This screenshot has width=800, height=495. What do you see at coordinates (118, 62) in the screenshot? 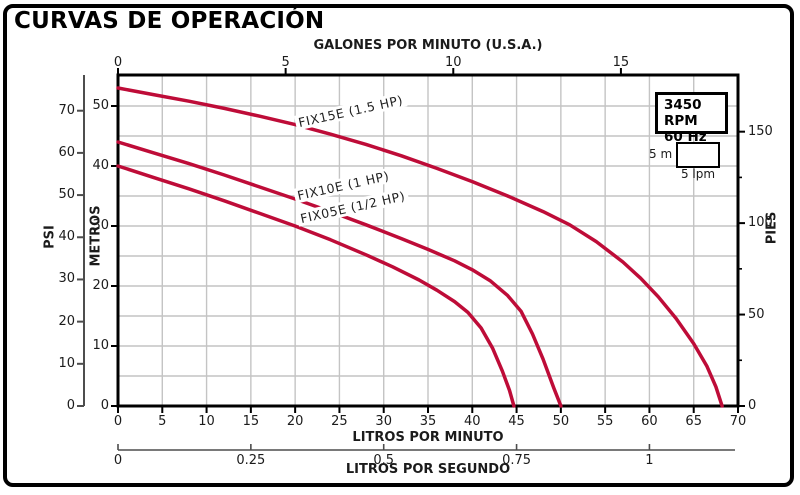
I see `tick-label-gpm-0: 0` at bounding box center [118, 62].